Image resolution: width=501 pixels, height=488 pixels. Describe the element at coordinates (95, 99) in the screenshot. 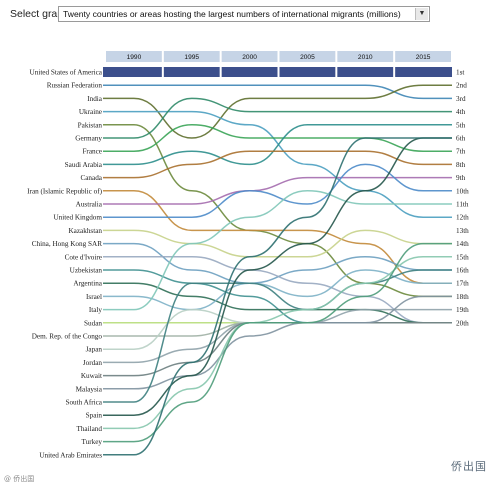

I see `country-label: India` at that location.